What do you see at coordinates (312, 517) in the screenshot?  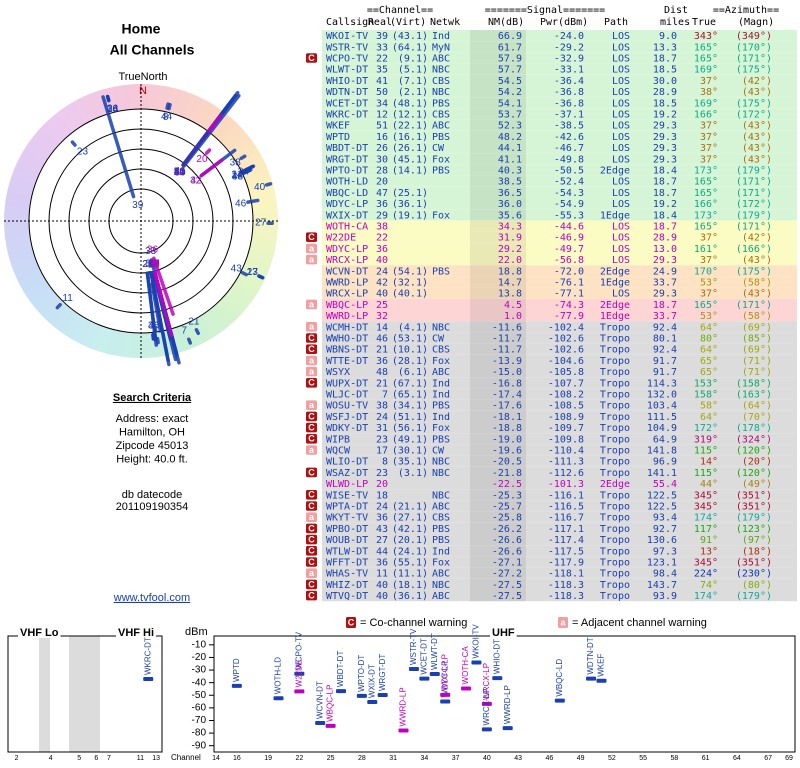 I see `warning-letter: a` at bounding box center [312, 517].